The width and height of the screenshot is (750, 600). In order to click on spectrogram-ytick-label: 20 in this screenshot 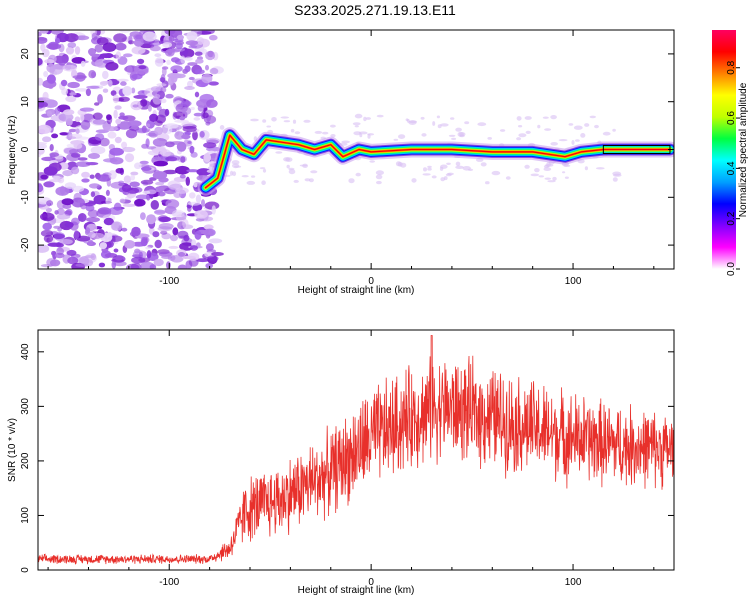, I will do `click(25, 54)`.